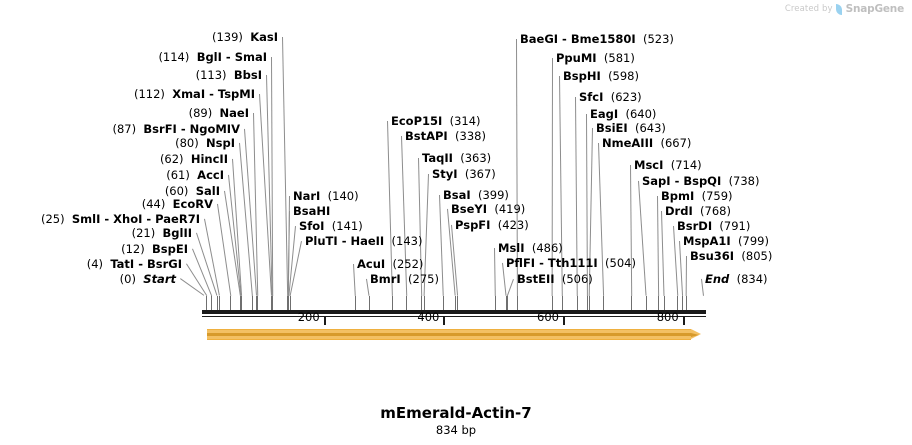 Image resolution: width=912 pixels, height=445 pixels. I want to click on site-label-bsiei: BsiEI (643), so click(631, 128).